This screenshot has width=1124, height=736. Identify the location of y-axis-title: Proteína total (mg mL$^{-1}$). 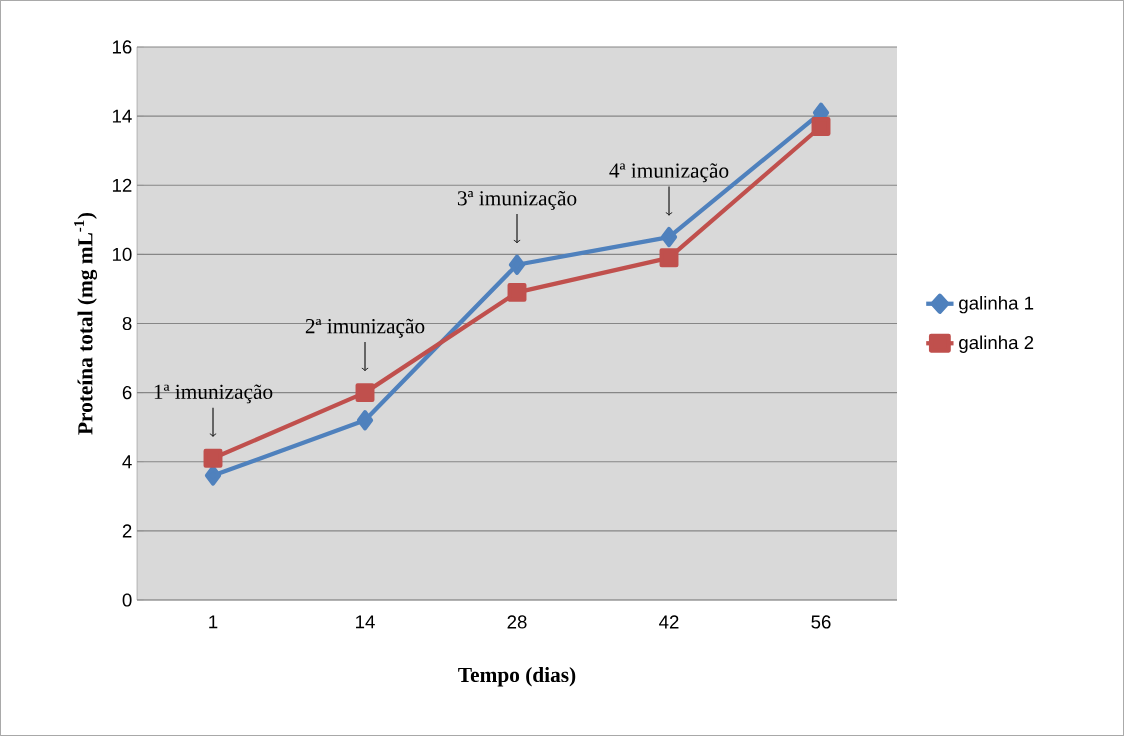
(86, 323).